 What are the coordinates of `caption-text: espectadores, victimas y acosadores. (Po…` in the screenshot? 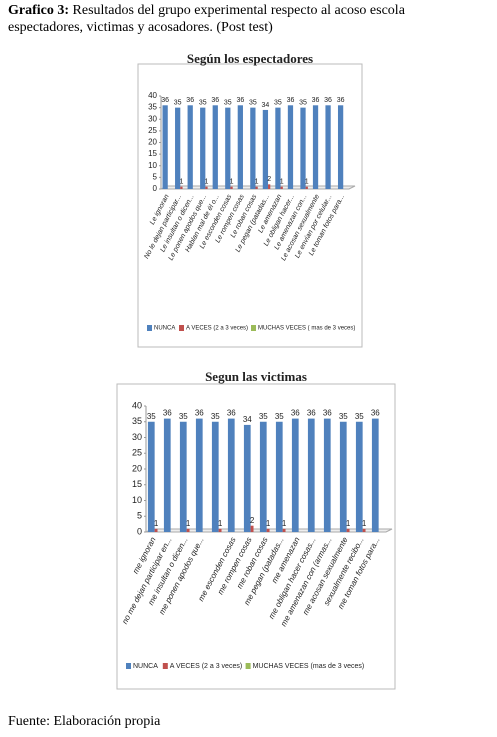 It's located at (140, 27).